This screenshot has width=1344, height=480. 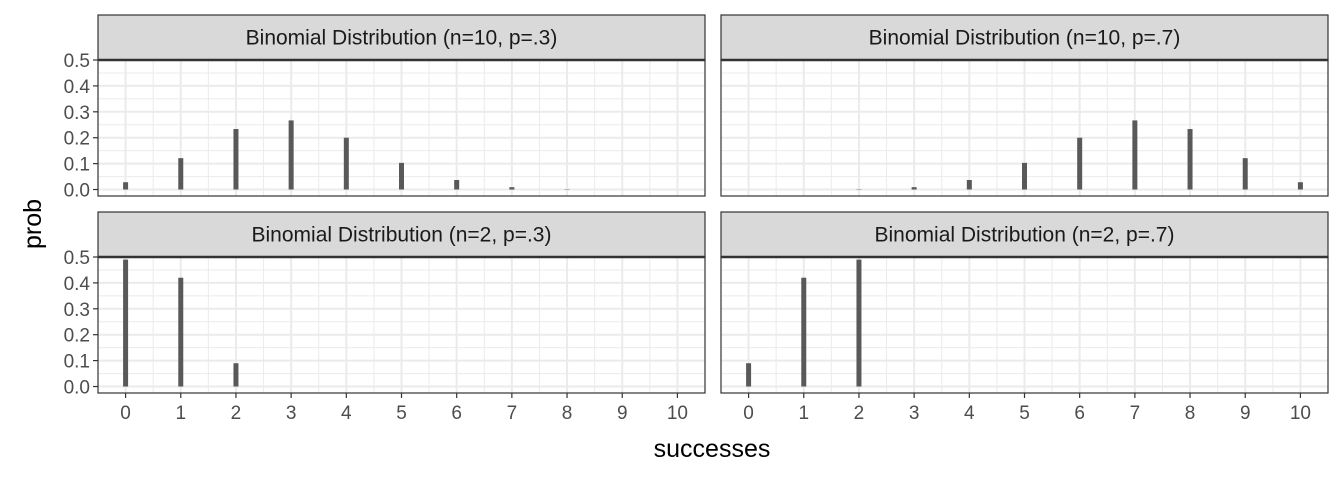 I want to click on y-axis-title: prob, so click(x=33, y=224).